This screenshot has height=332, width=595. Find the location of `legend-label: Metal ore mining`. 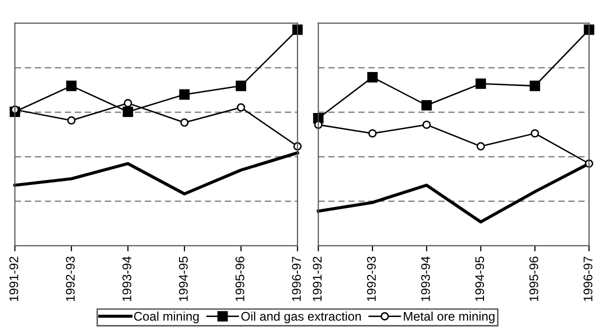

legend-label: Metal ore mining is located at coordinates (449, 318).